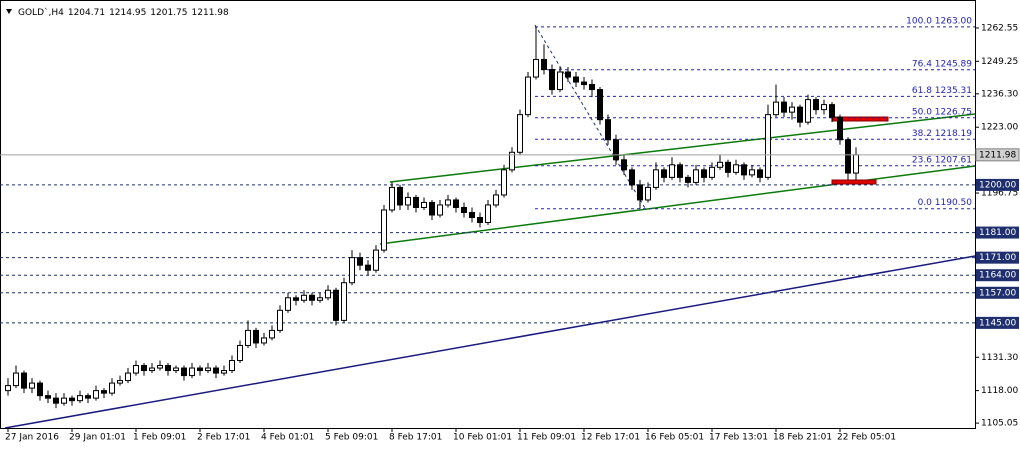  I want to click on x-tick-label: 8 Feb 17:01, so click(415, 438).